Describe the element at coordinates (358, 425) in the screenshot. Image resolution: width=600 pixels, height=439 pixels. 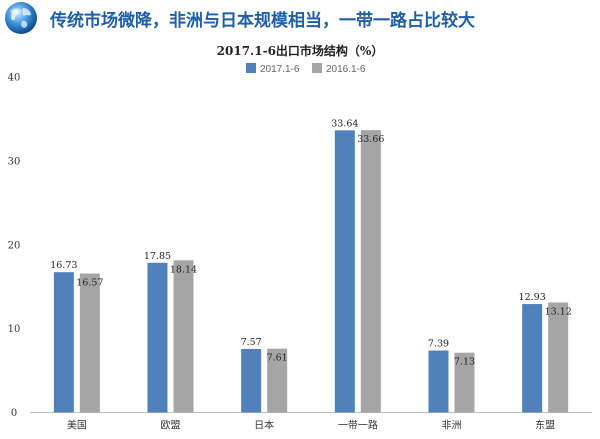
I see `x-tick-label: 一带一路` at that location.